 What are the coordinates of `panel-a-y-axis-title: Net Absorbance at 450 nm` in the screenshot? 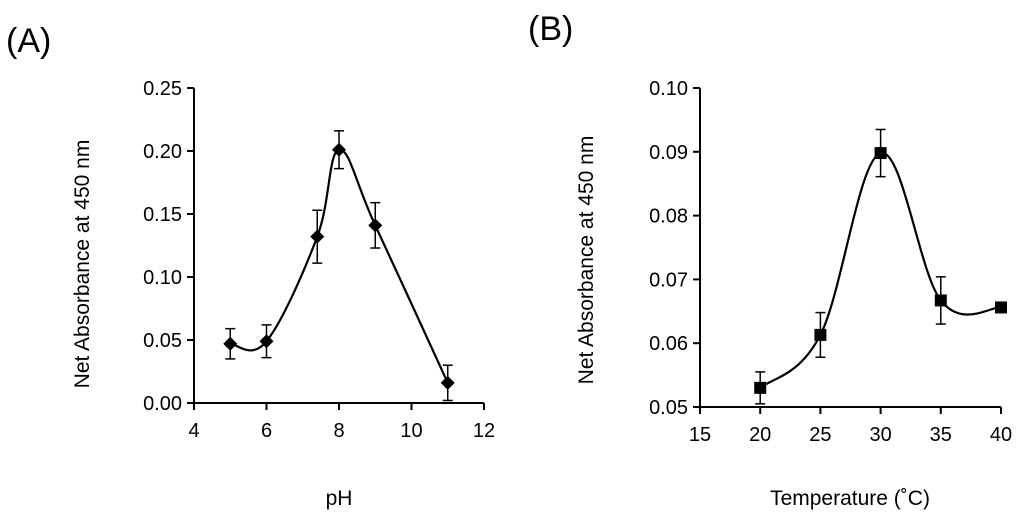 It's located at (82, 264).